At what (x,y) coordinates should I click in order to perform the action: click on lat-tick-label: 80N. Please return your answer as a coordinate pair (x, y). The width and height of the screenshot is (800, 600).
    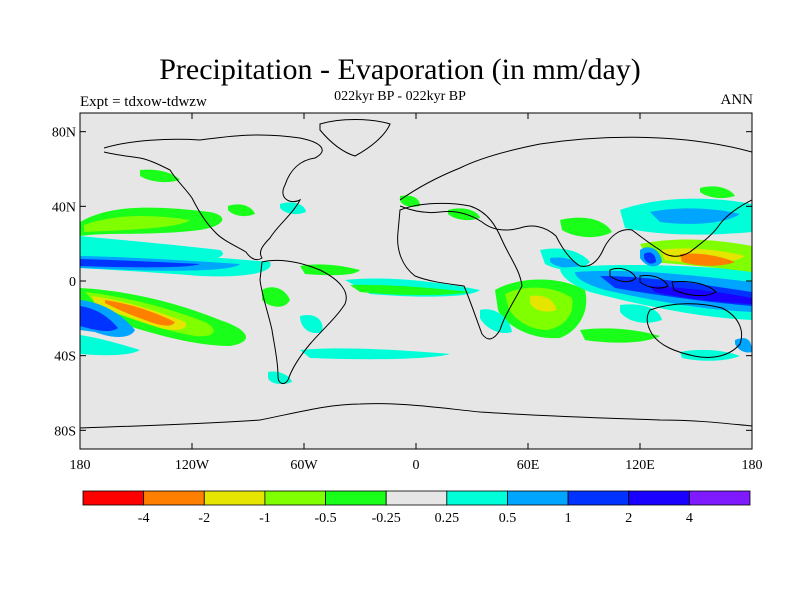
    Looking at the image, I should click on (64, 133).